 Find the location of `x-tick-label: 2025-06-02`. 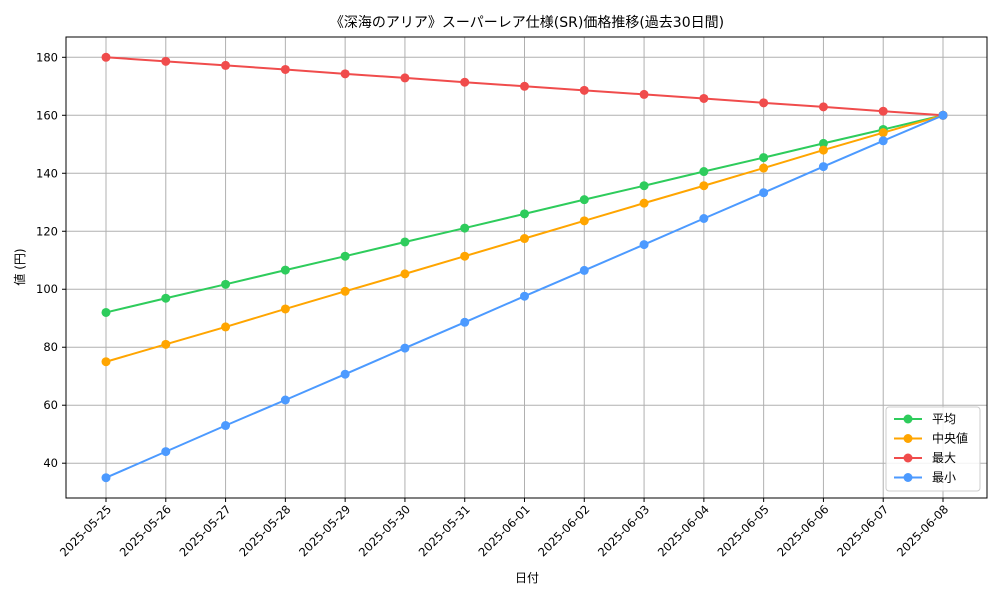

x-tick-label: 2025-06-02 is located at coordinates (563, 530).